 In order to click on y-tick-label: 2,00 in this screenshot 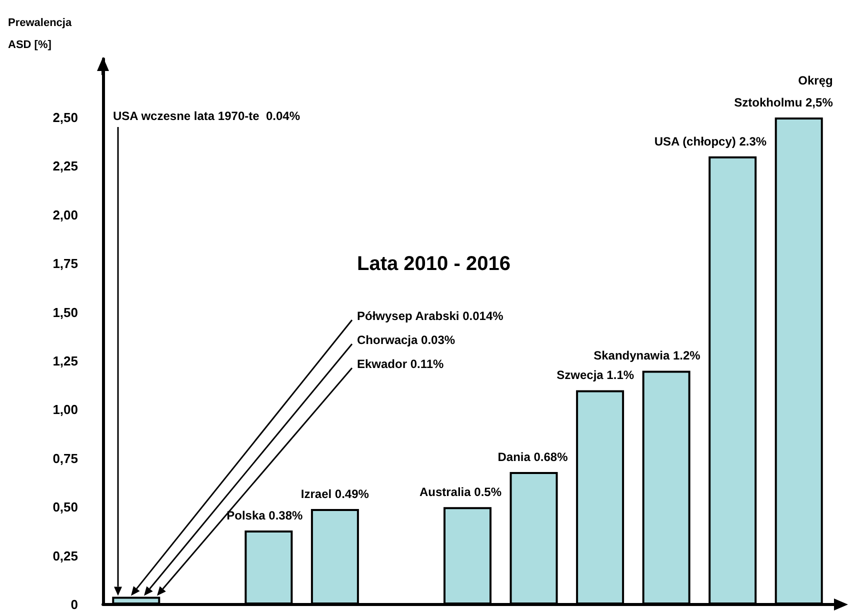, I will do `click(65, 214)`.